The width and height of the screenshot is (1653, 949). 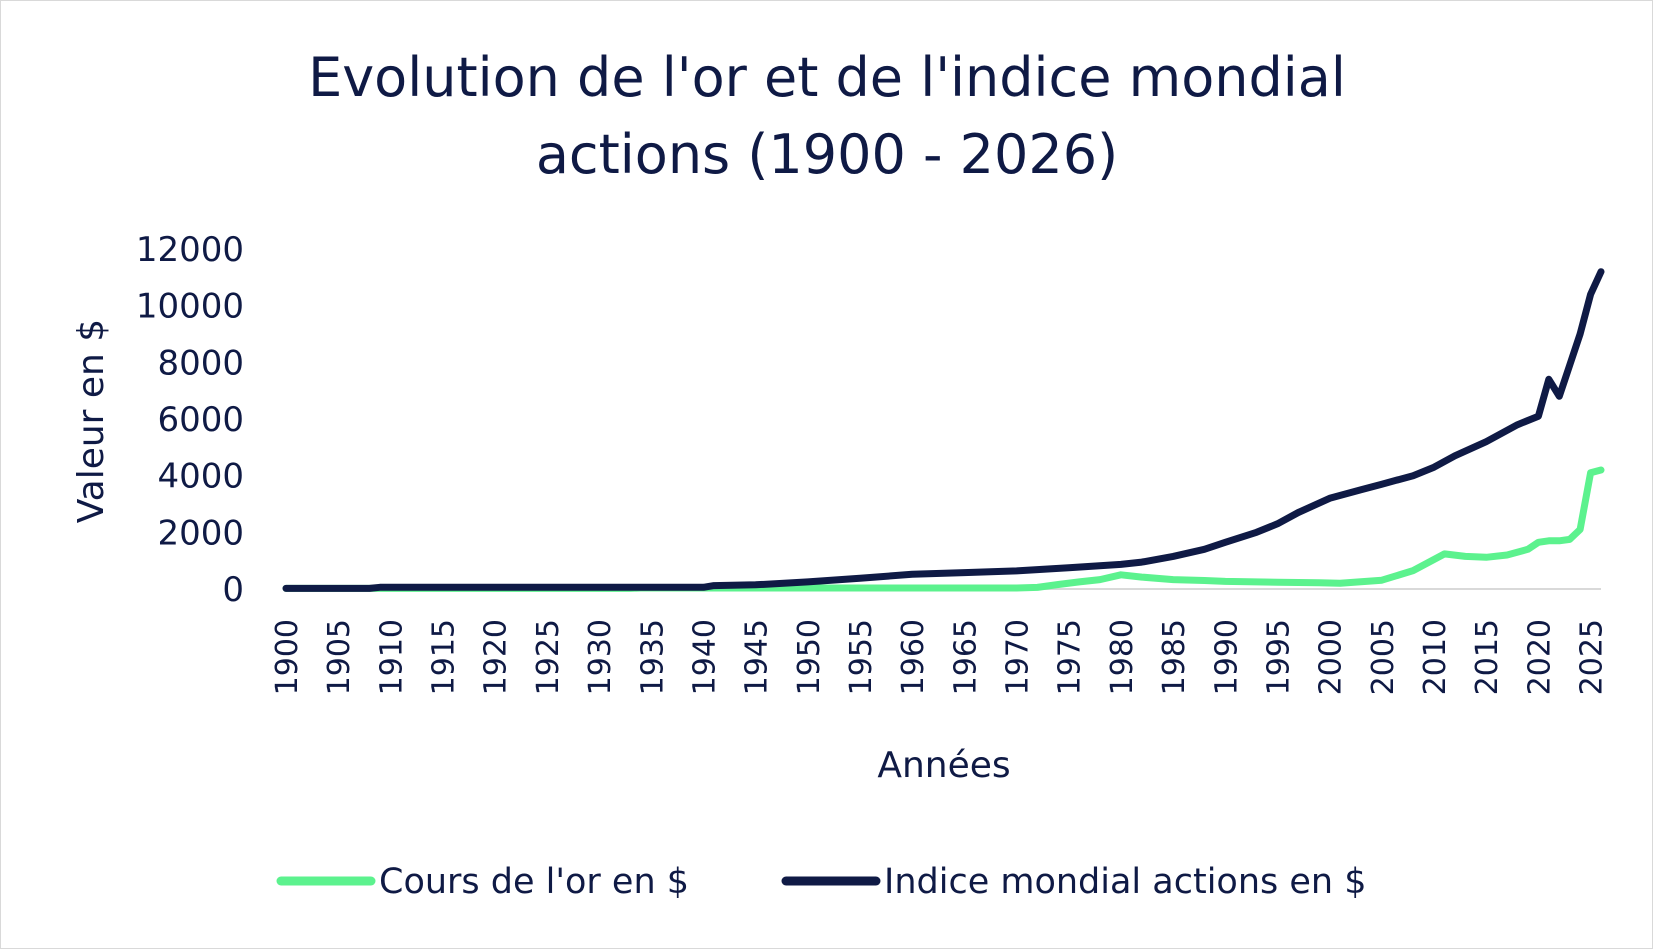 What do you see at coordinates (1278, 657) in the screenshot?
I see `x-tick-label: 1995` at bounding box center [1278, 657].